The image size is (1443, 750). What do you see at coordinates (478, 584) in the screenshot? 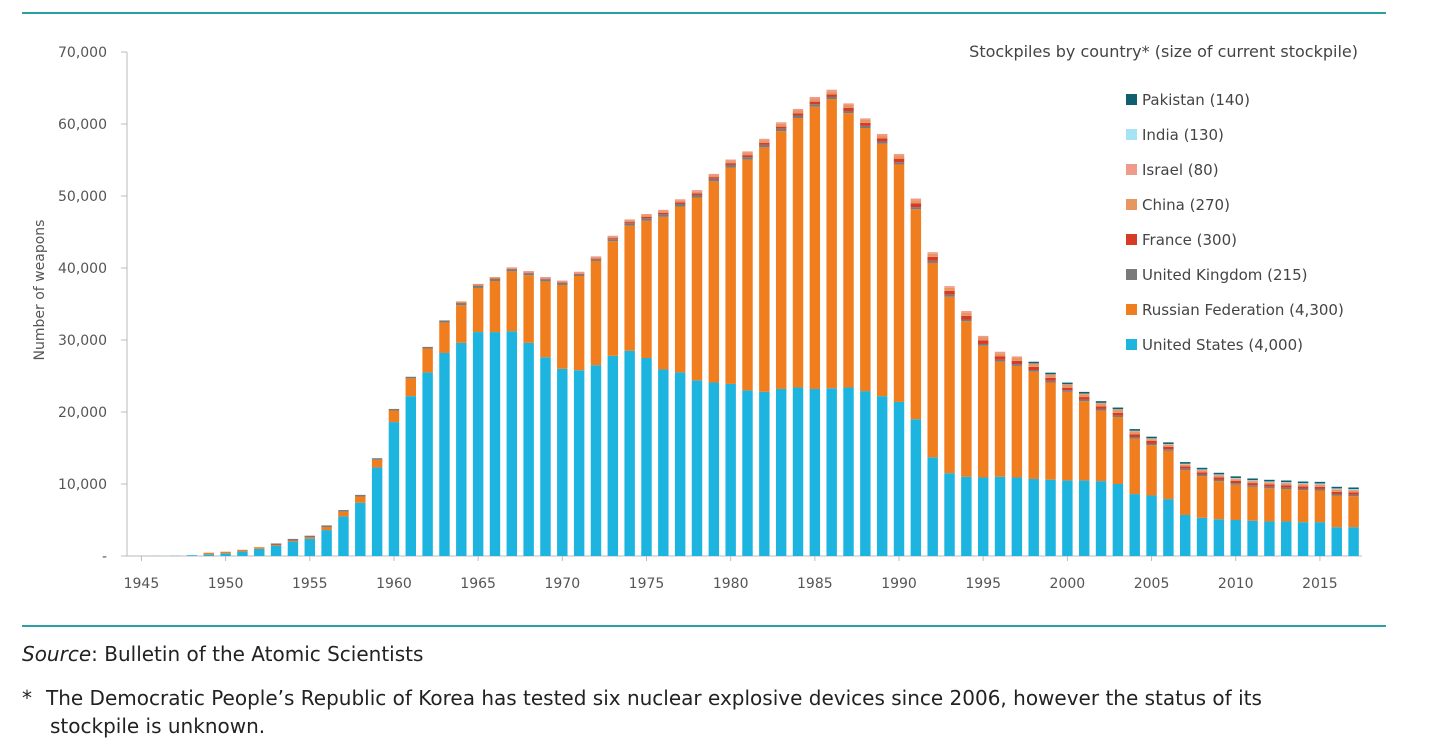
I see `x-tick-label: 1965` at bounding box center [478, 584].